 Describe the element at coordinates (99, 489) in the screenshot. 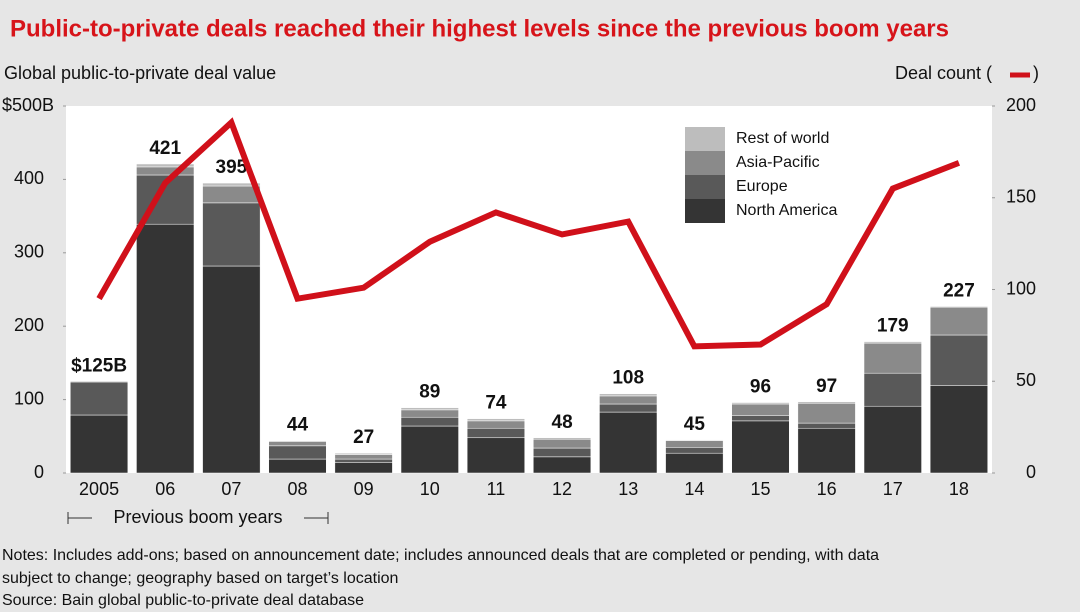

I see `x-tick-label: 2005` at that location.